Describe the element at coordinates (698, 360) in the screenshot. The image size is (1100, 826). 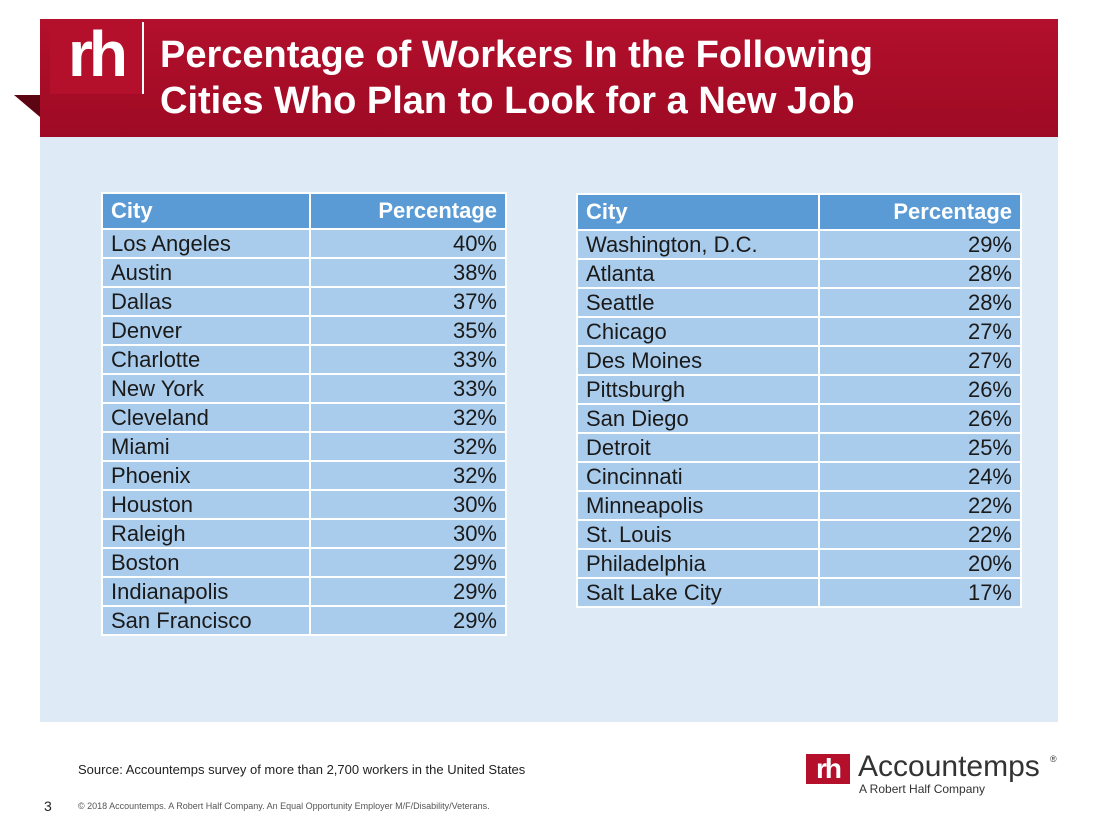
I see `city-cell: Des Moines` at that location.